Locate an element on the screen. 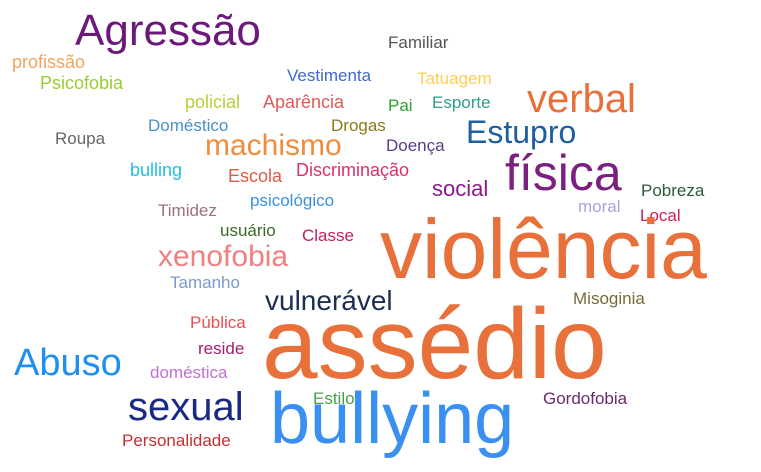 The height and width of the screenshot is (472, 761). word: Pai is located at coordinates (400, 105).